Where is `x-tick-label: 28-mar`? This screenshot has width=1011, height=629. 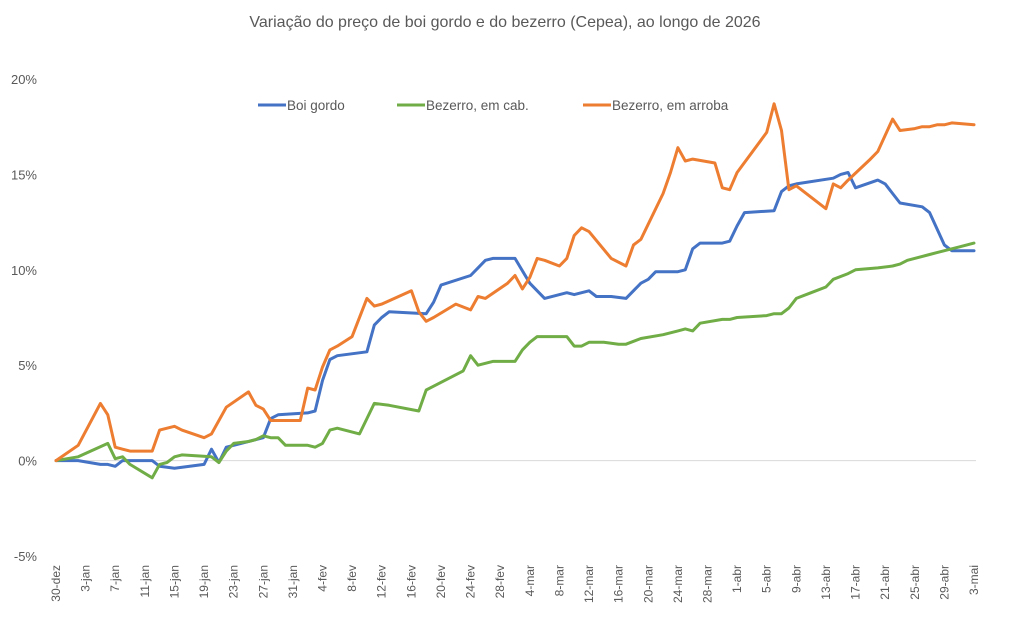 x-tick-label: 28-mar is located at coordinates (707, 584).